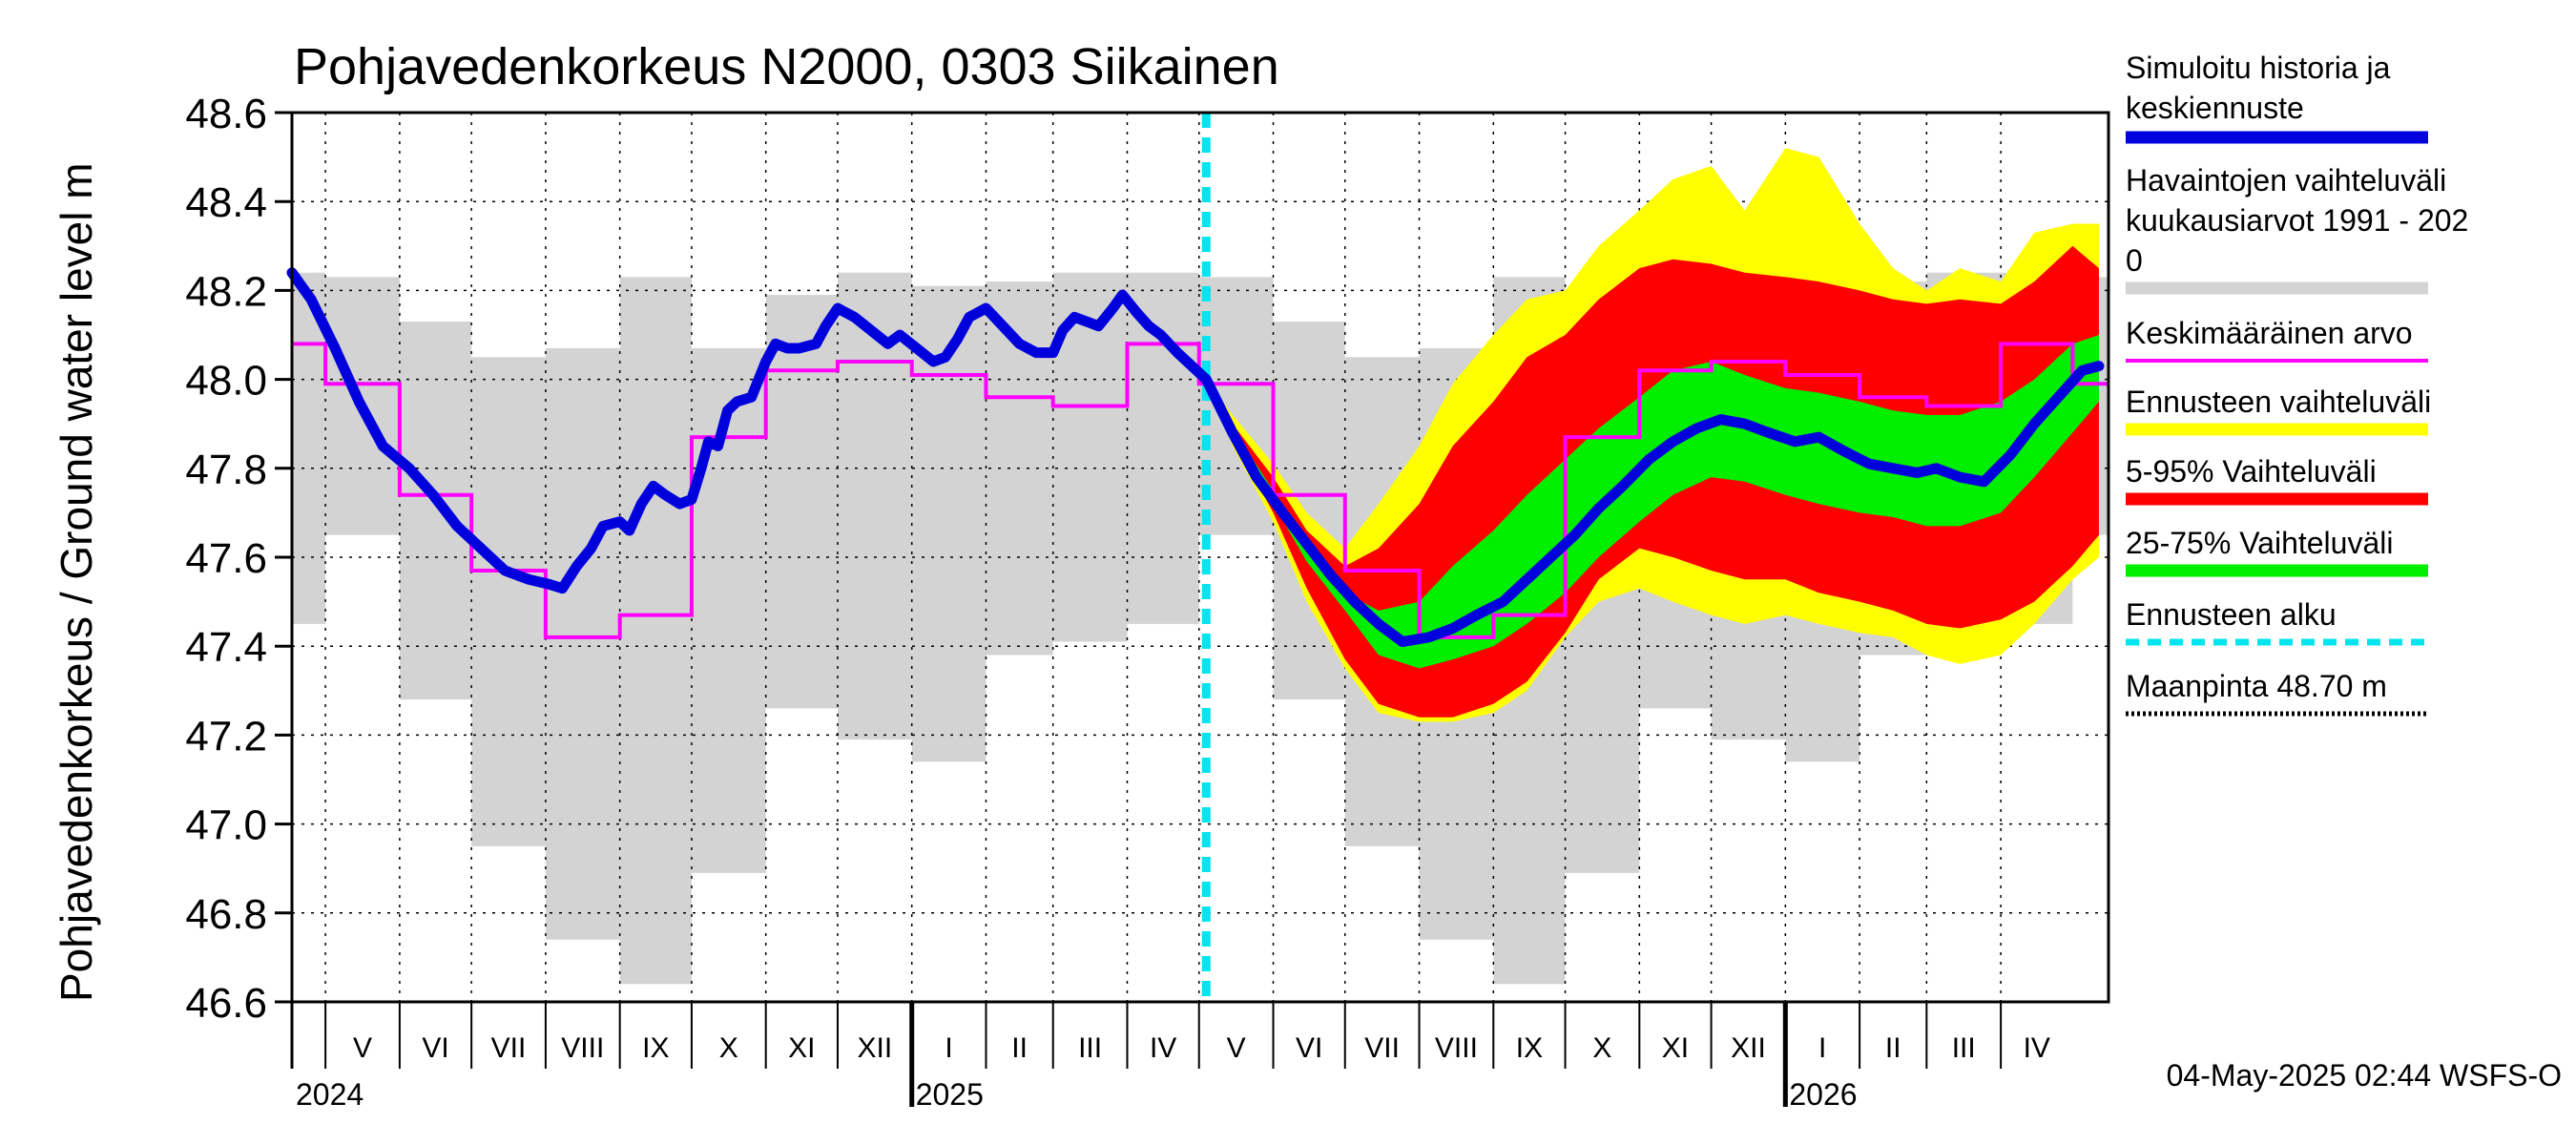  What do you see at coordinates (226, 648) in the screenshot?
I see `y-tick-label: 47.4` at bounding box center [226, 648].